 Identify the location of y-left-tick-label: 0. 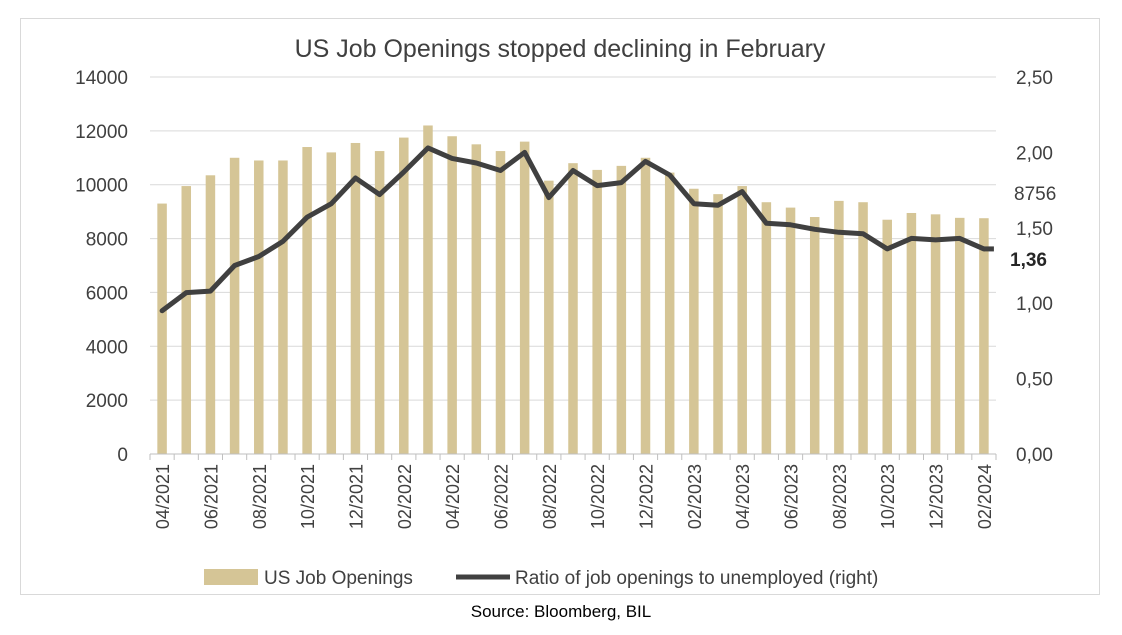
(122, 455).